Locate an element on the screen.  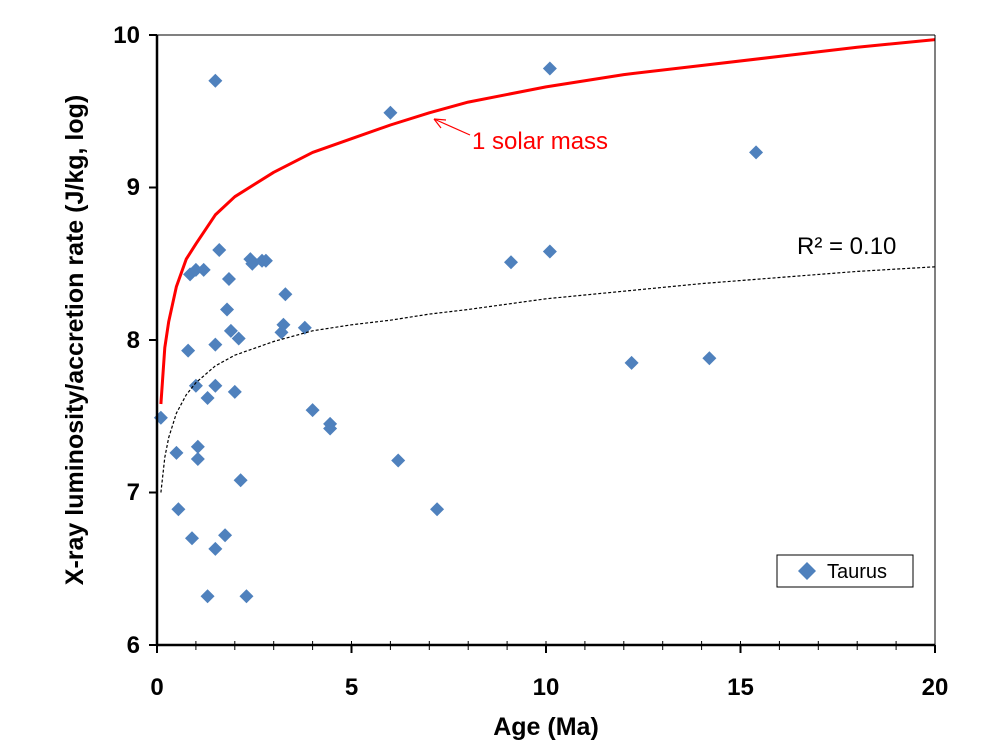
solar-mass-annotation: 1 solar mass is located at coordinates (520, 136).